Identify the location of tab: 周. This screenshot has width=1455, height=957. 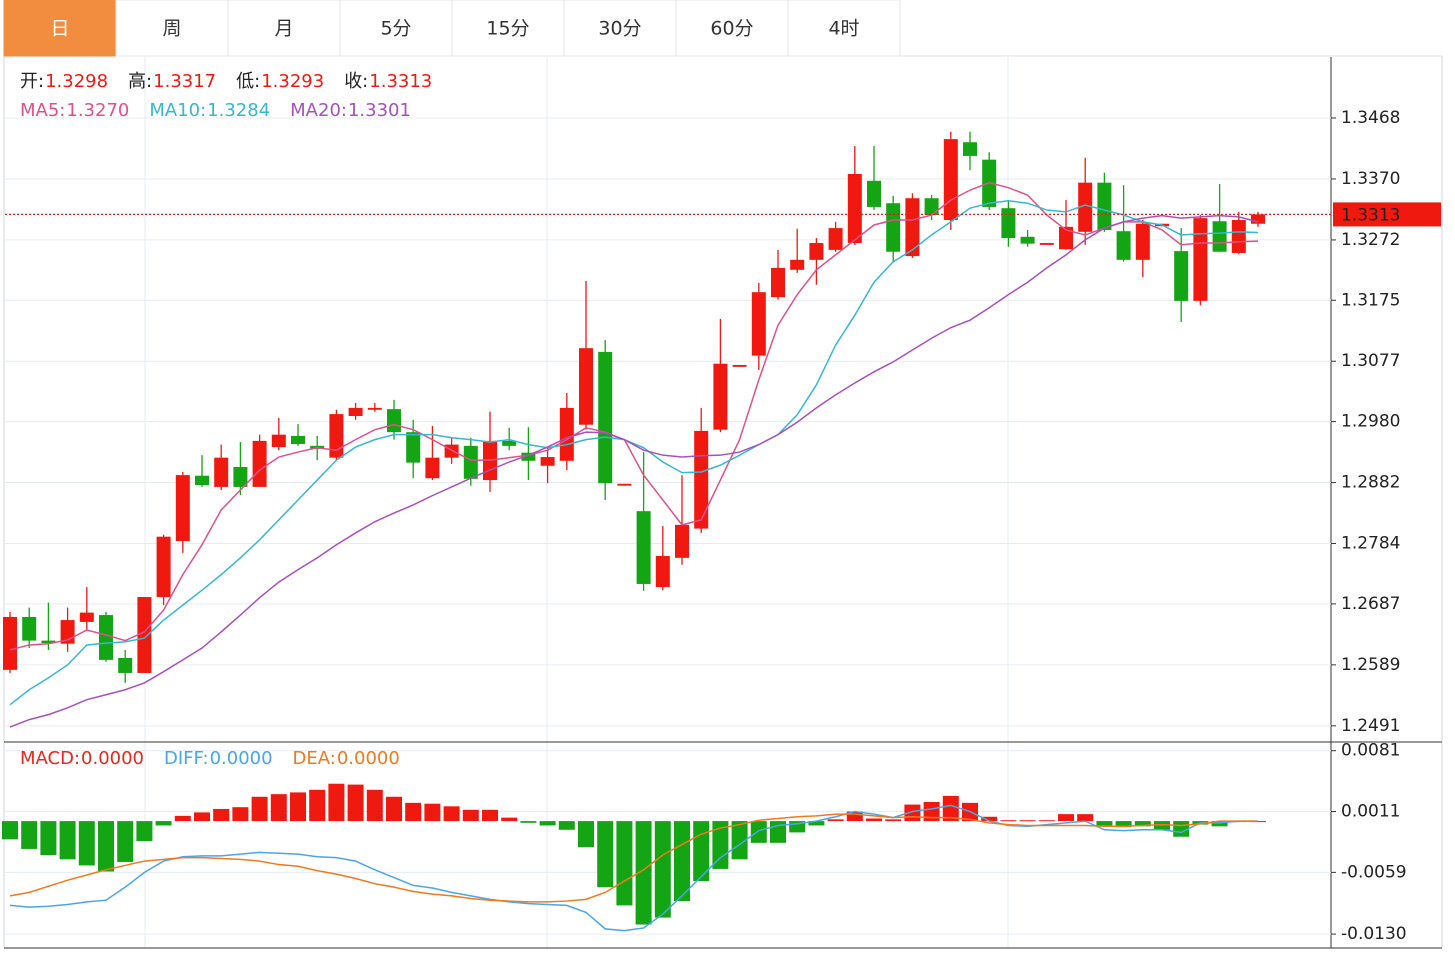
(172, 28).